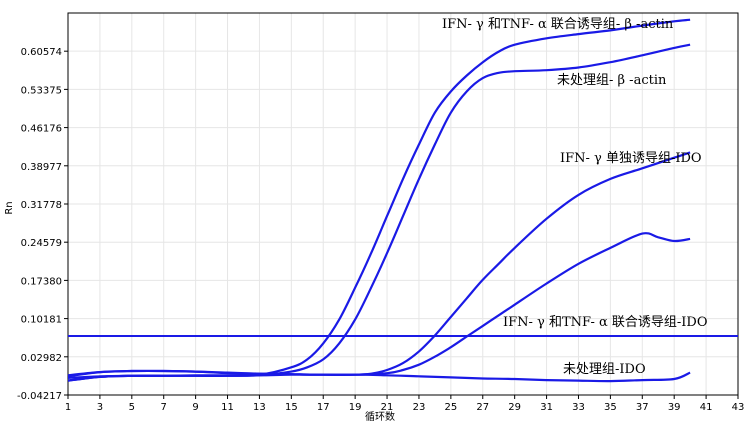 The height and width of the screenshot is (427, 756). What do you see at coordinates (132, 407) in the screenshot?
I see `x-tick-label: 5` at bounding box center [132, 407].